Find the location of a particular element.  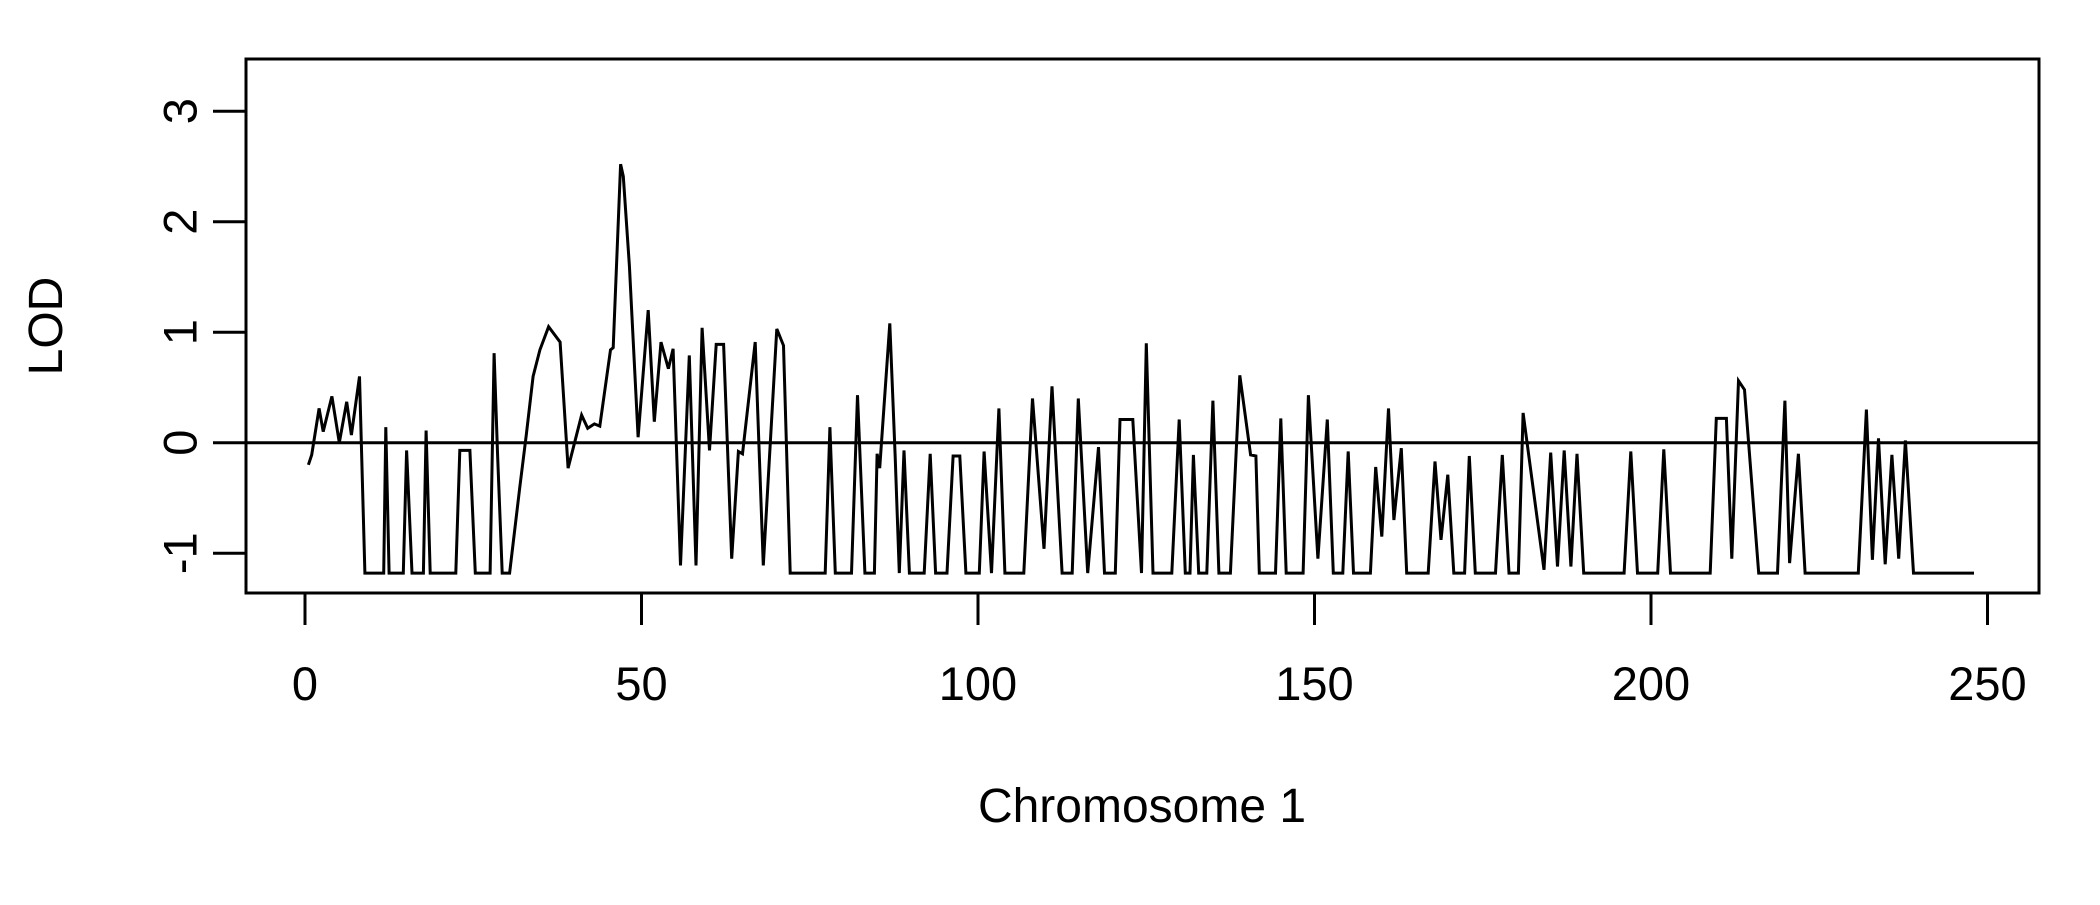

x-tick-label: 200 is located at coordinates (1651, 683).